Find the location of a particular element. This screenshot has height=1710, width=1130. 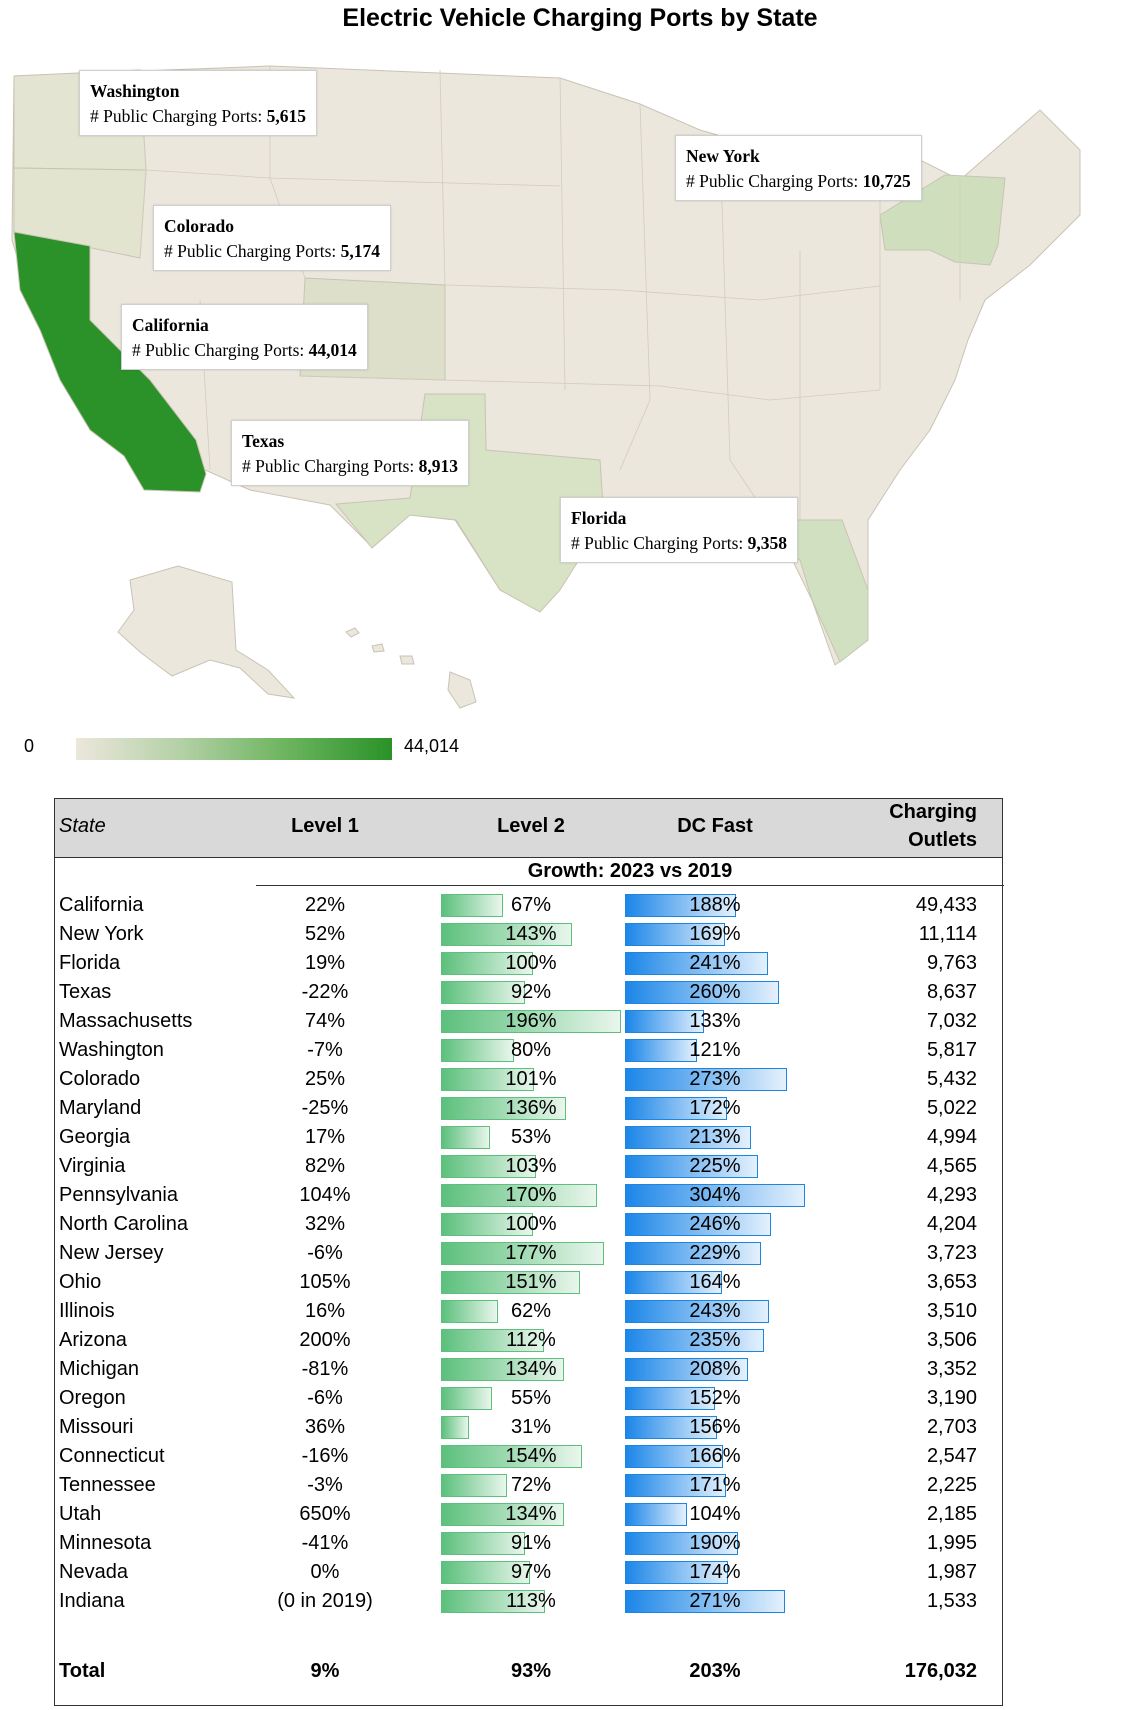

table-row: Illinois 16% 62% 243% 3,510 is located at coordinates (528, 1311).